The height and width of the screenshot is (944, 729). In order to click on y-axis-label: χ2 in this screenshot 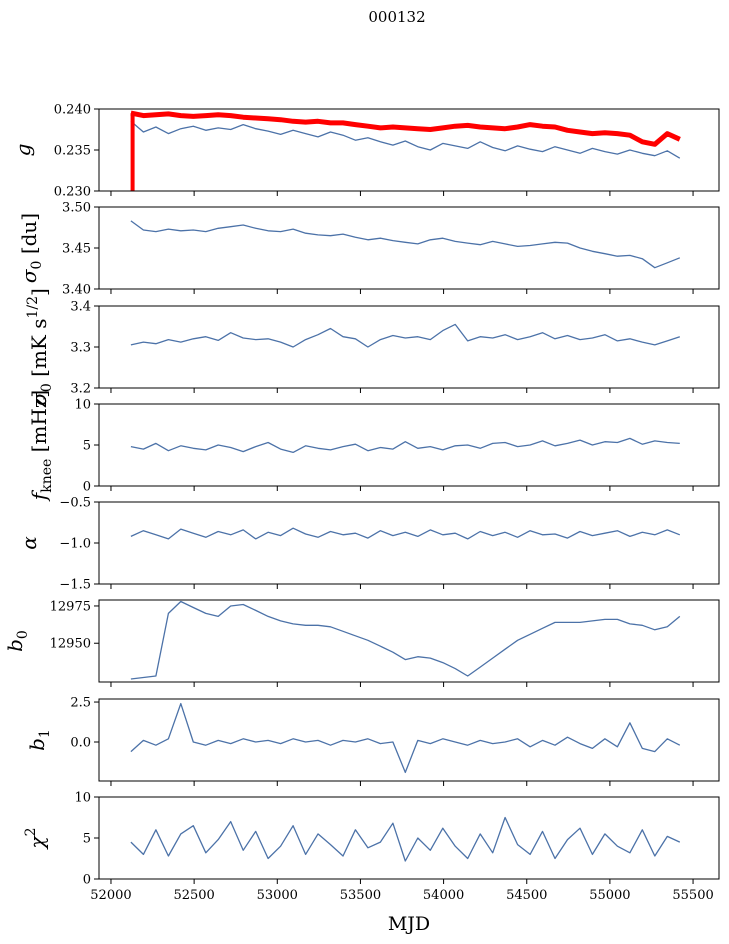, I will do `click(36, 838)`.